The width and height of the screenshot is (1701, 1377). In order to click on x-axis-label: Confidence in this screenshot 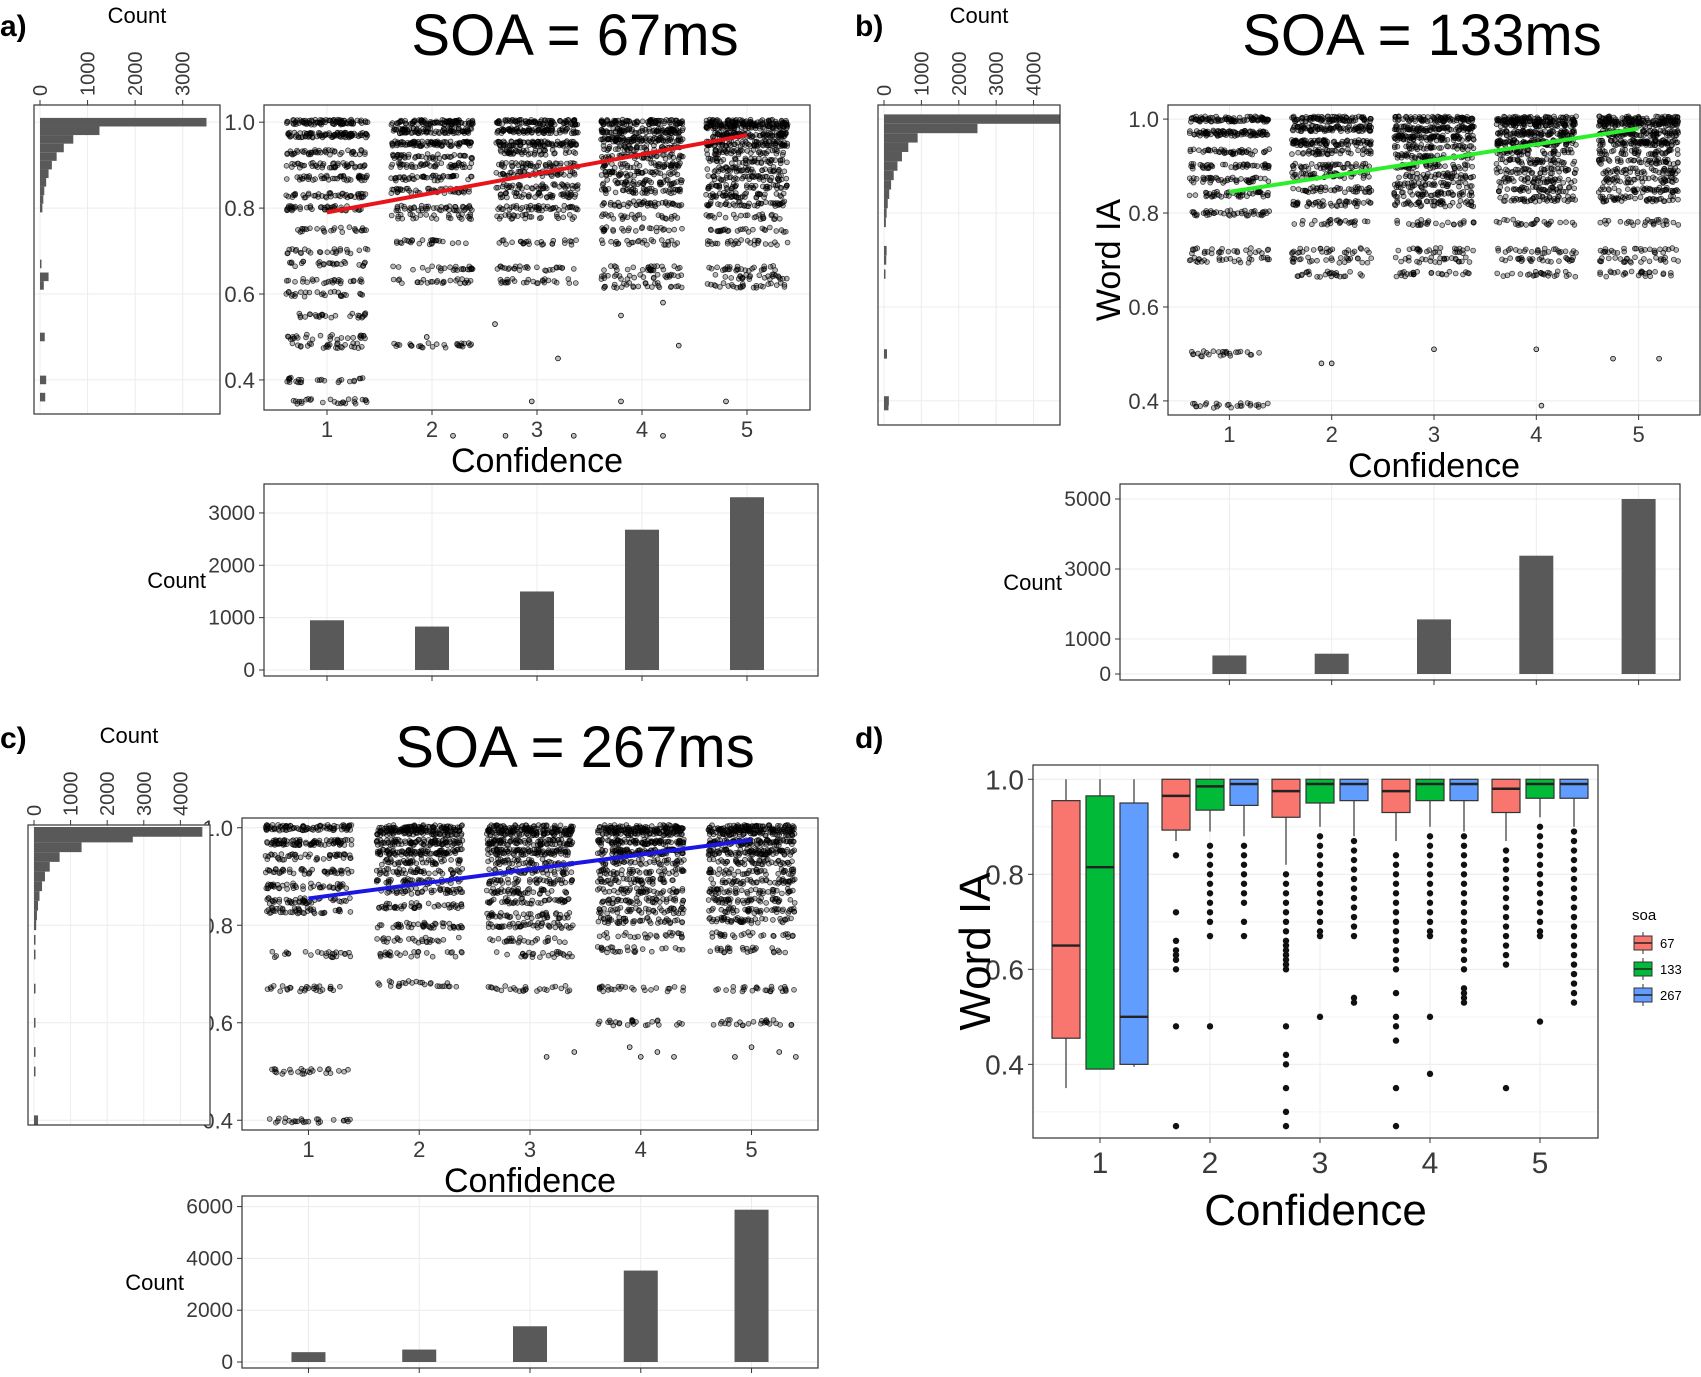, I will do `click(537, 461)`.